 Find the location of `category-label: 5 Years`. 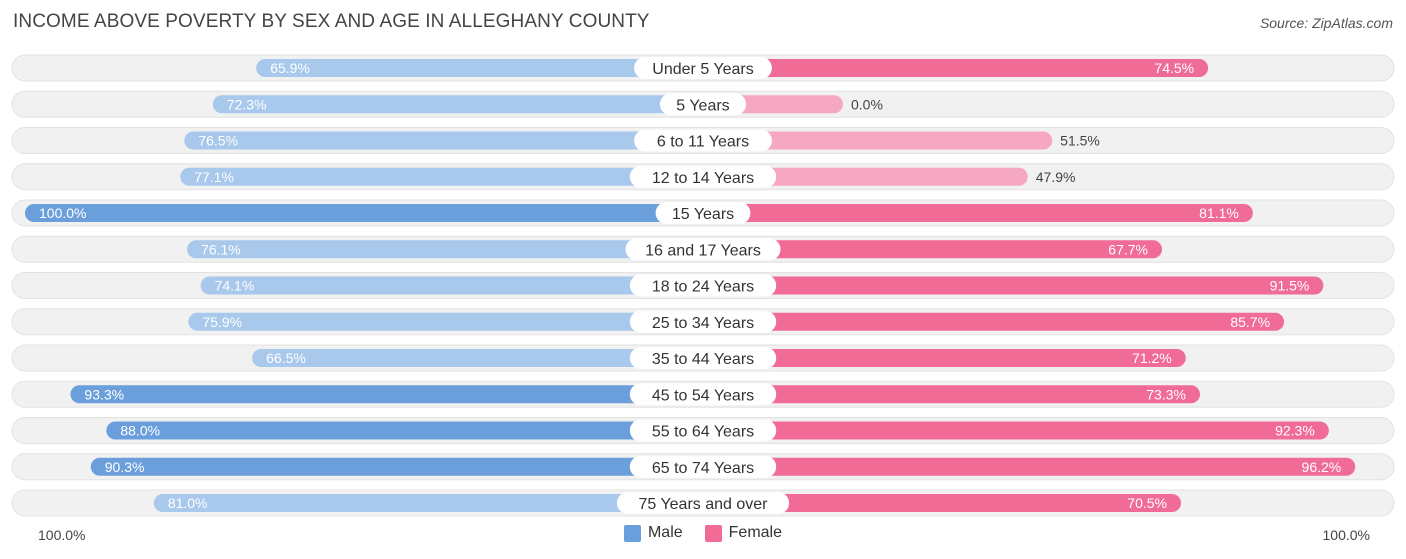

category-label: 5 Years is located at coordinates (702, 105).